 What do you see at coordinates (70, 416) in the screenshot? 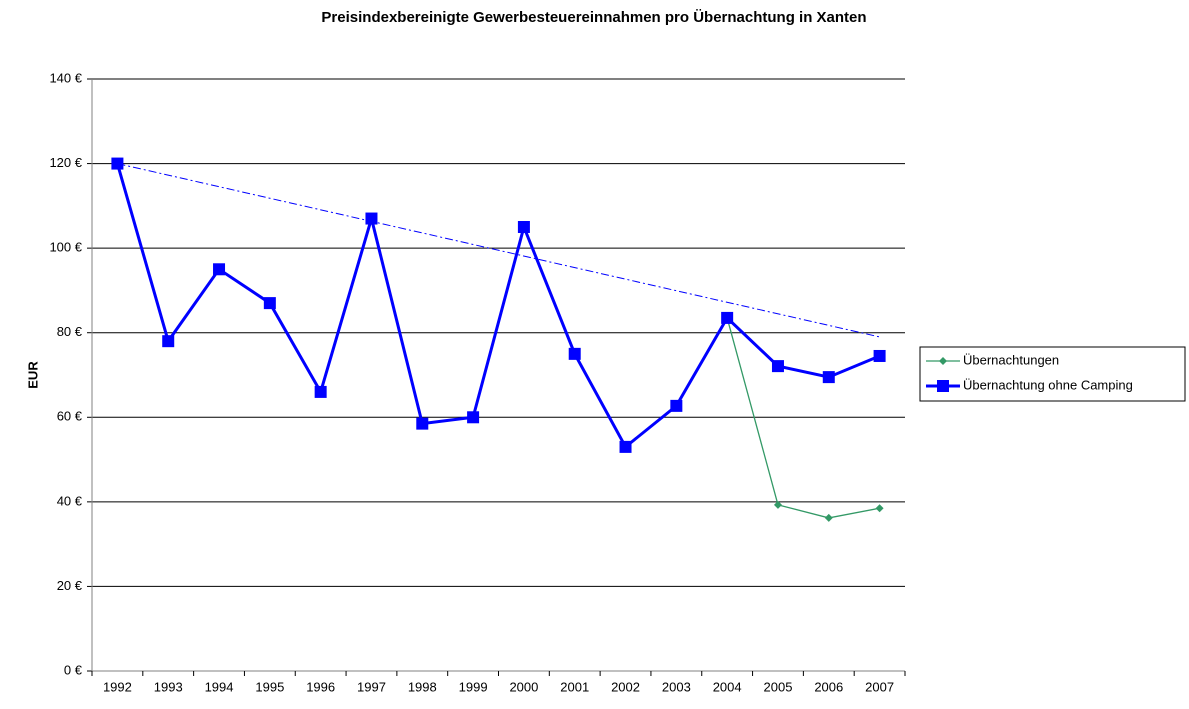
I see `y-tick-label: 60 €` at bounding box center [70, 416].